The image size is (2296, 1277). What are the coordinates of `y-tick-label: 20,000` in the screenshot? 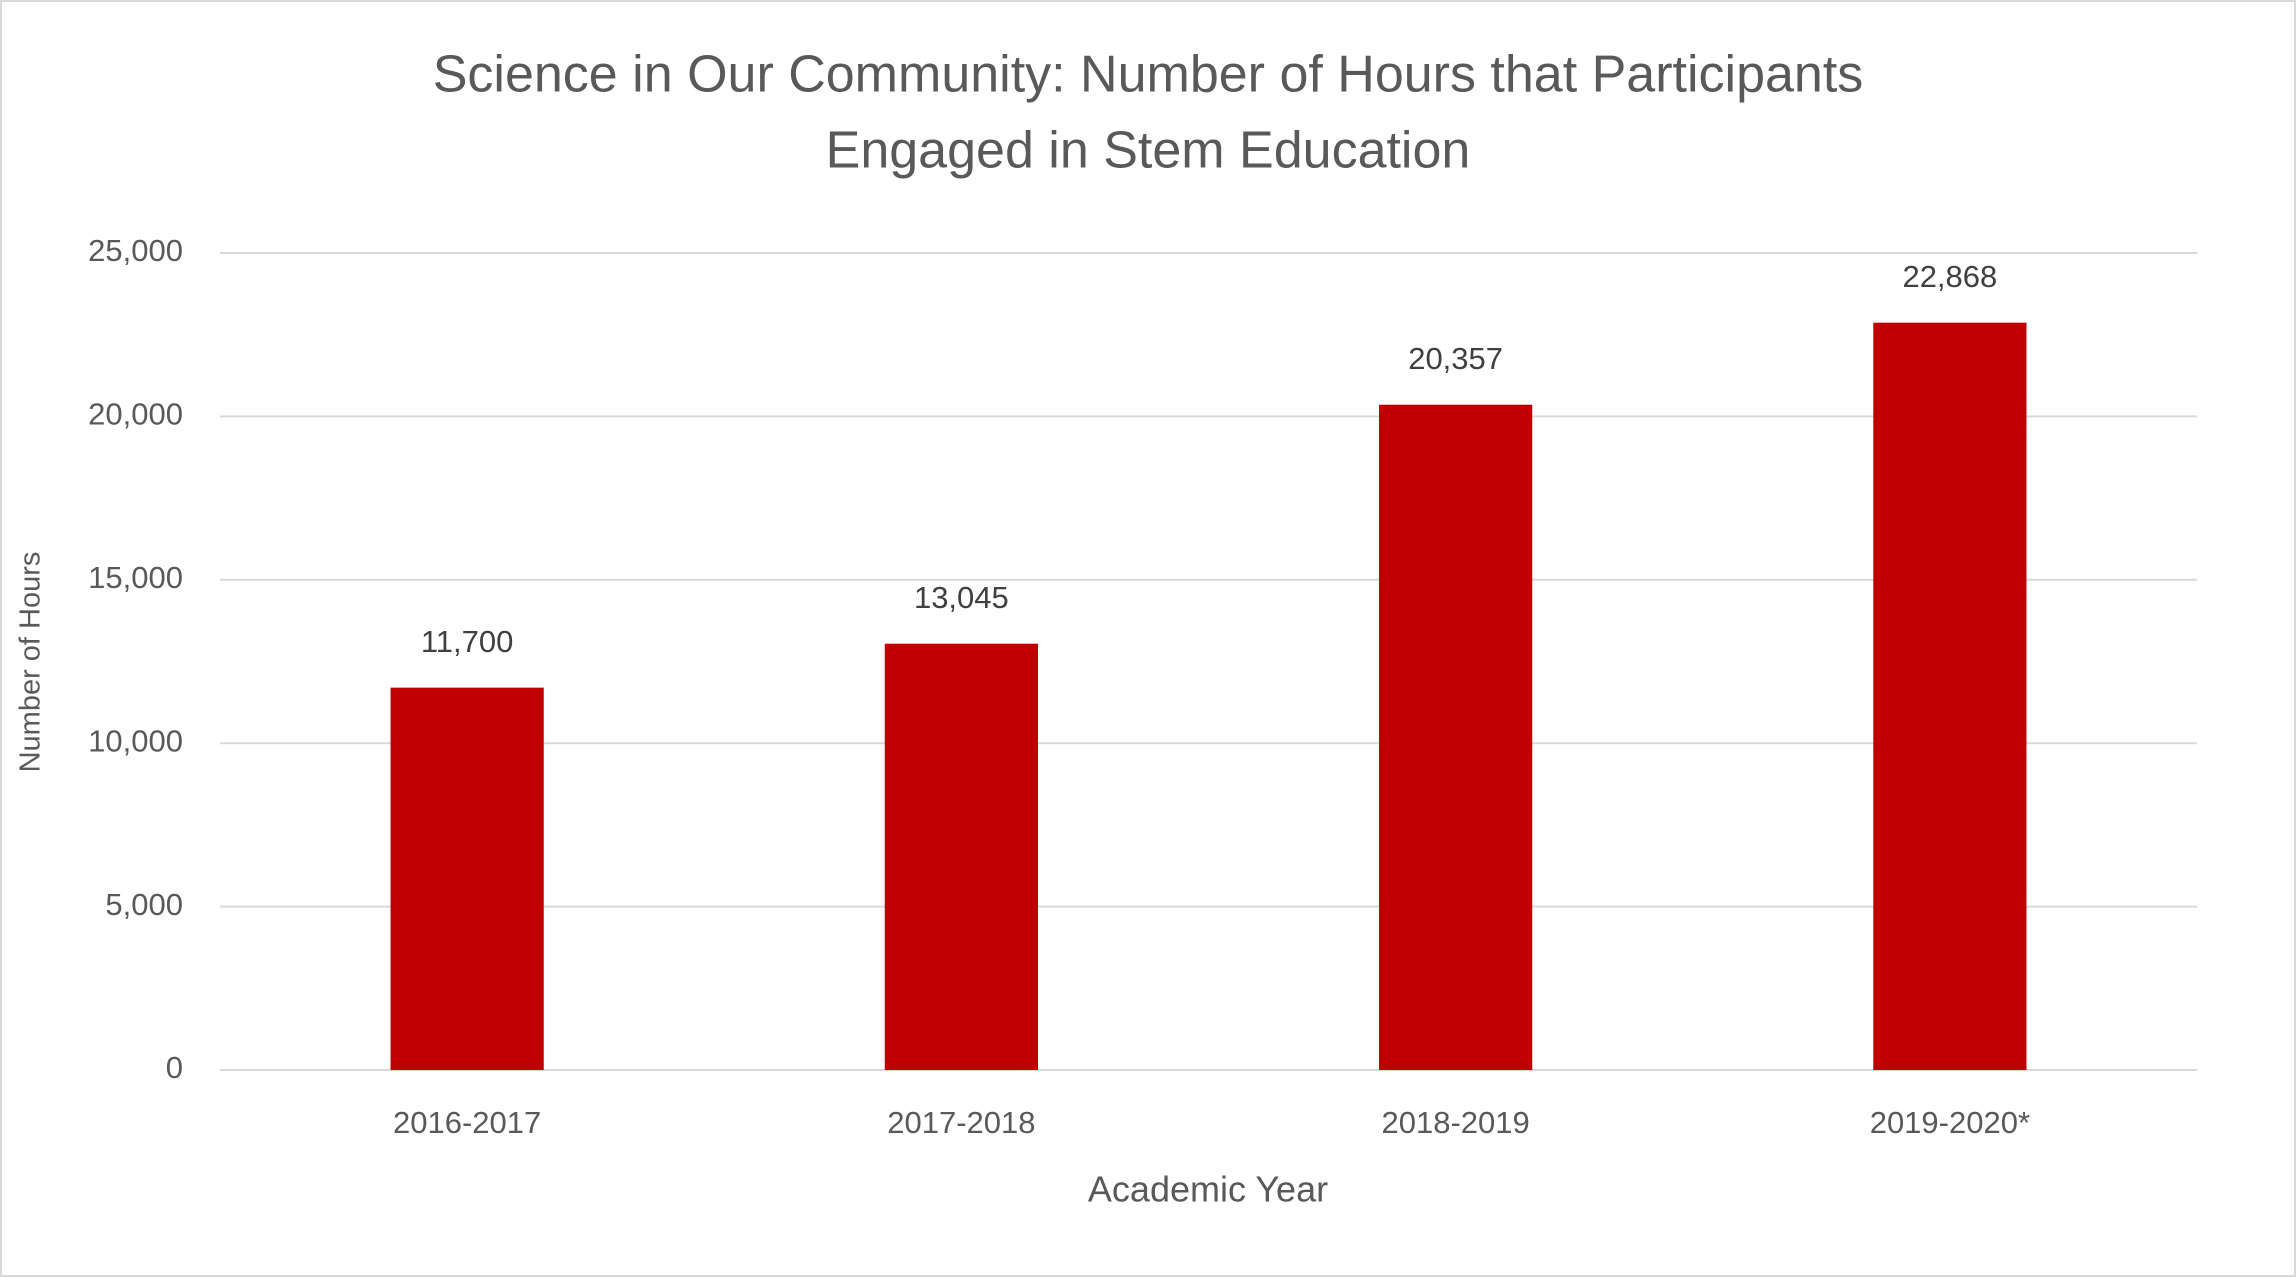 It's located at (135, 414).